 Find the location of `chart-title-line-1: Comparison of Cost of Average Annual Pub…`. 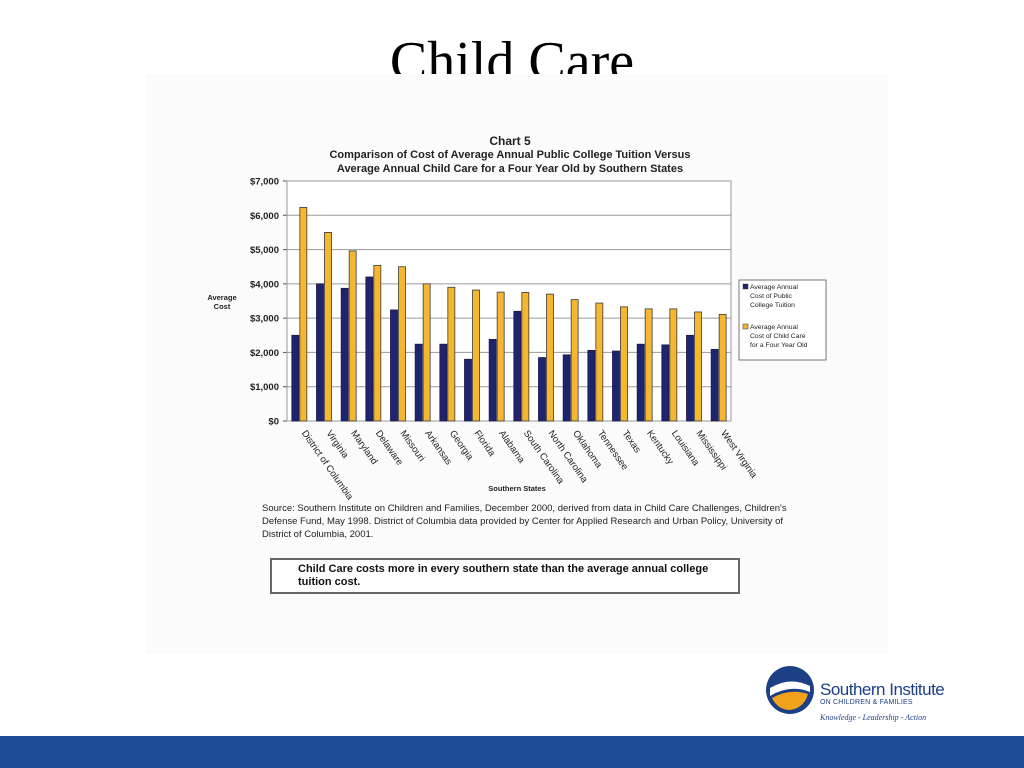

chart-title-line-1: Comparison of Cost of Average Annual Pub… is located at coordinates (510, 155).